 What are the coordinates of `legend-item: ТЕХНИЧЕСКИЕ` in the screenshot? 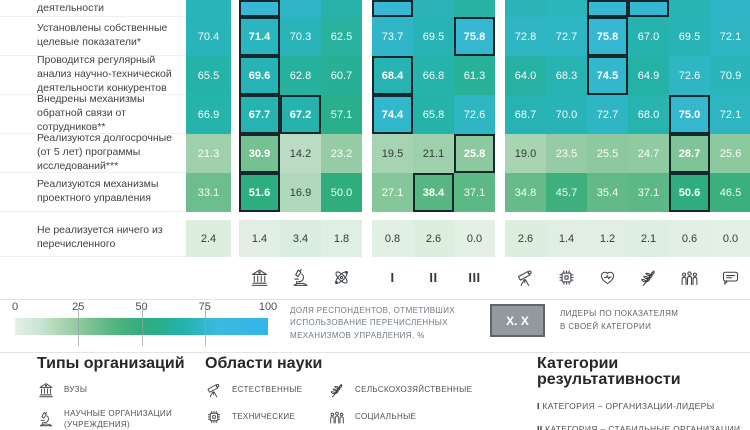 It's located at (267, 417).